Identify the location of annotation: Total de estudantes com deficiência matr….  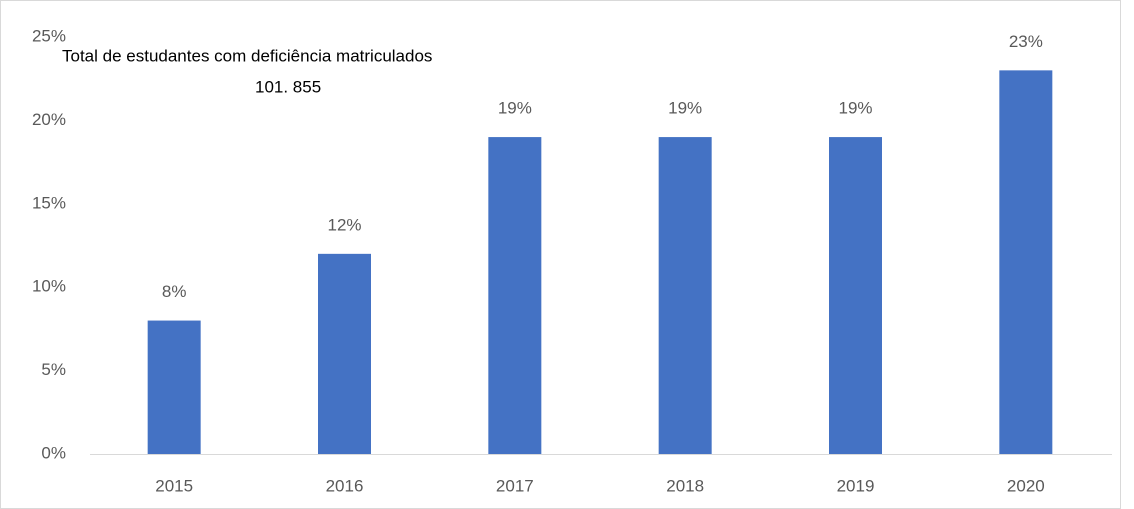
(247, 55).